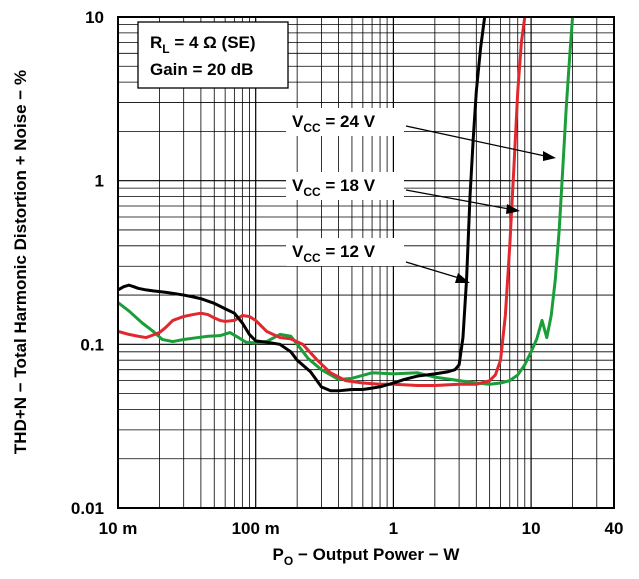 The height and width of the screenshot is (579, 639). What do you see at coordinates (361, 528) in the screenshot?
I see `x-axis-ticks: 10 m 100 m 1 10 40` at bounding box center [361, 528].